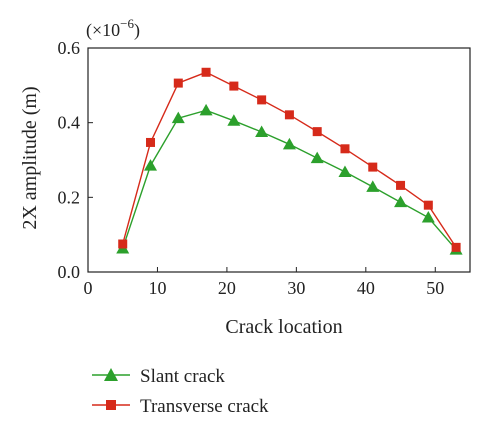 Image resolution: width=500 pixels, height=428 pixels. Describe the element at coordinates (157, 288) in the screenshot. I see `x-tick-label: 10` at that location.